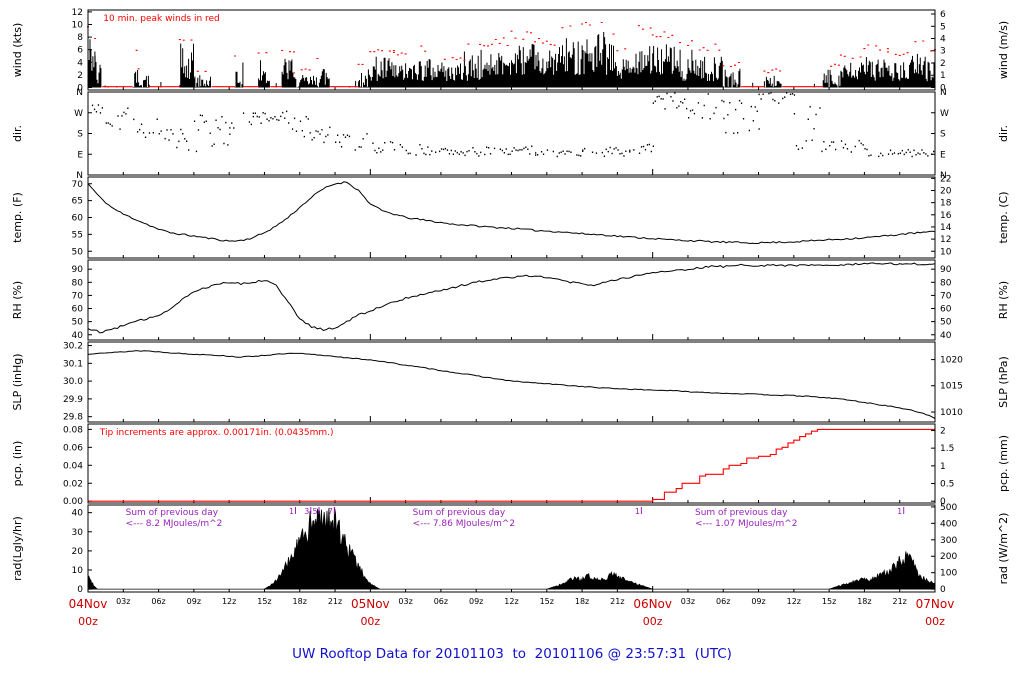  I want to click on wind-right-tick-label: 6, so click(943, 15).